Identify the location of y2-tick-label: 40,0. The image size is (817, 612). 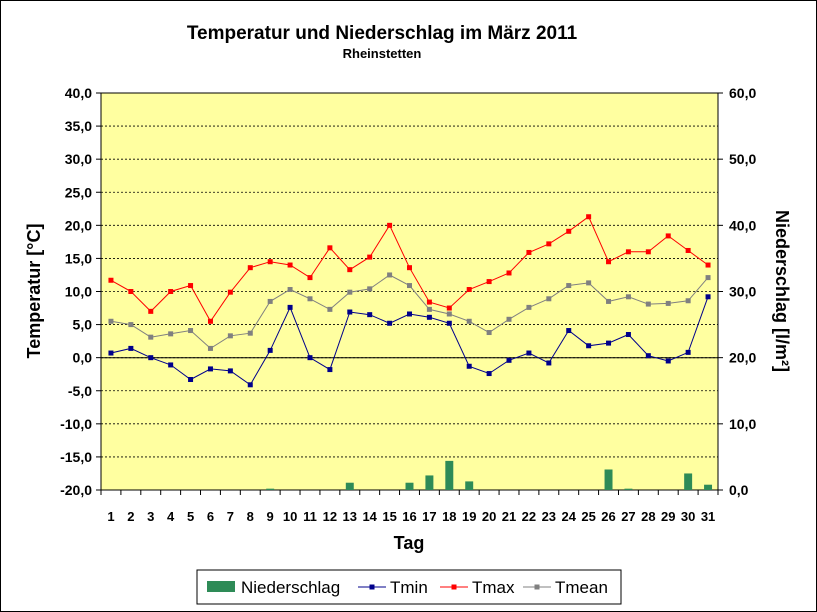
(742, 225).